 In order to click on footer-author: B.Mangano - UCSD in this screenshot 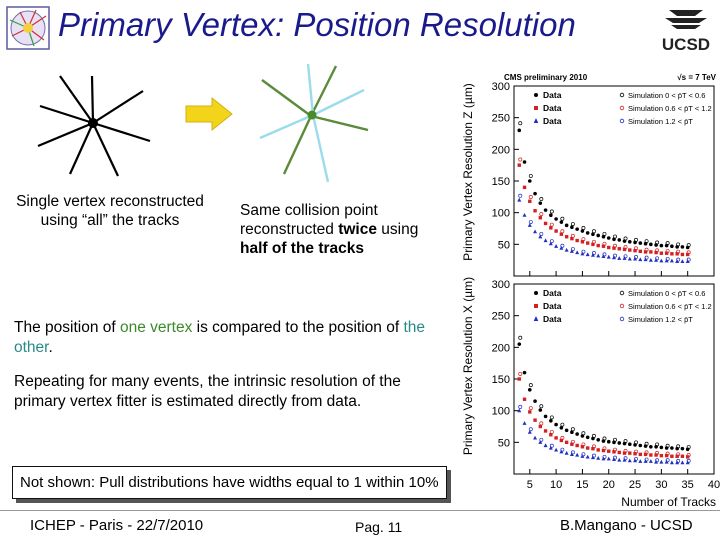, I will do `click(626, 525)`.